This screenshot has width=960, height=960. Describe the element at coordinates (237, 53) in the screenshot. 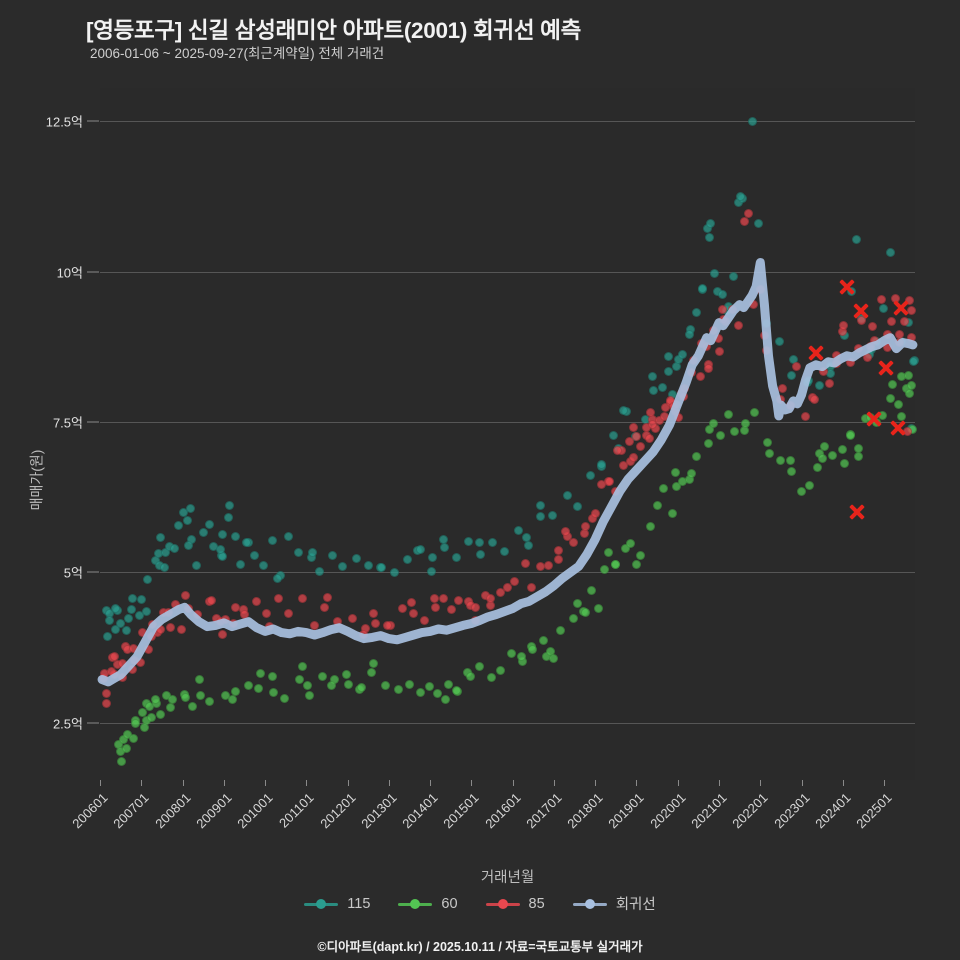

I see `page-subtitle: 2006-01-06 ~ 2025-09-27(최근계약일) 전체 거래건` at that location.